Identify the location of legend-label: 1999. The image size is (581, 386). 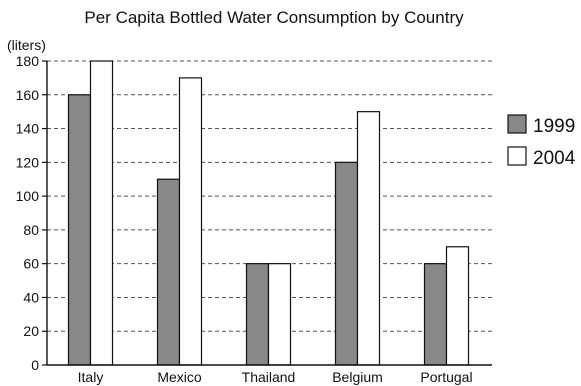
(554, 126).